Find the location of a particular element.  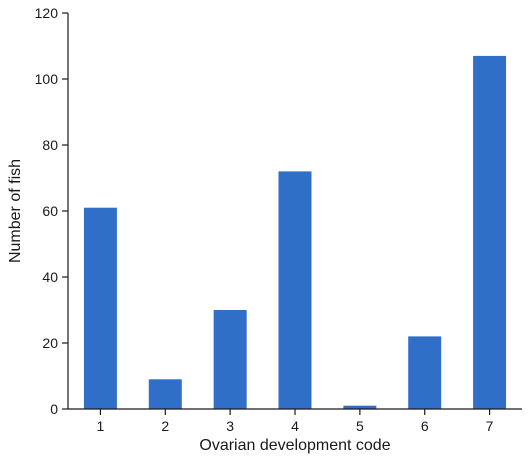

y-ticks-group: 0 20 40 60 80 100 120 is located at coordinates (51, 211).